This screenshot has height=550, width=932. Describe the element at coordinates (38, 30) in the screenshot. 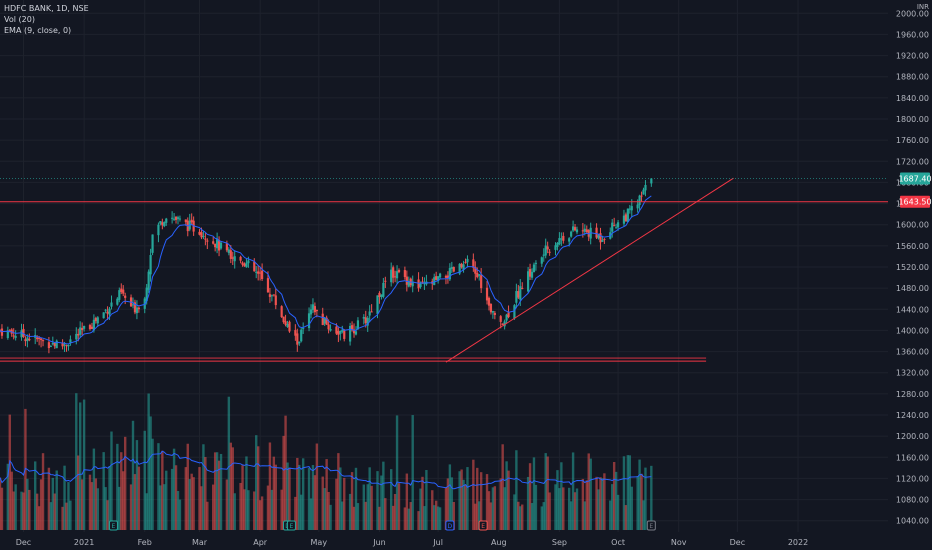

I see `legend-ema: EMA (9, close, 0)` at that location.